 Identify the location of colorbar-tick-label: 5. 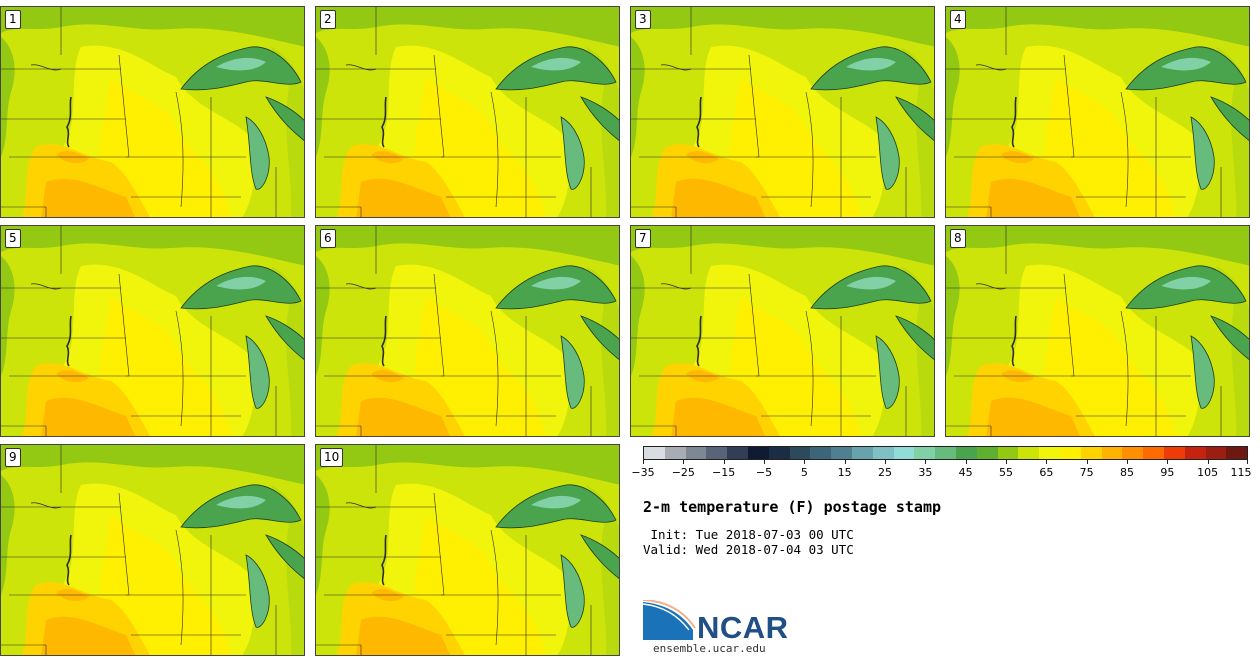
(804, 472).